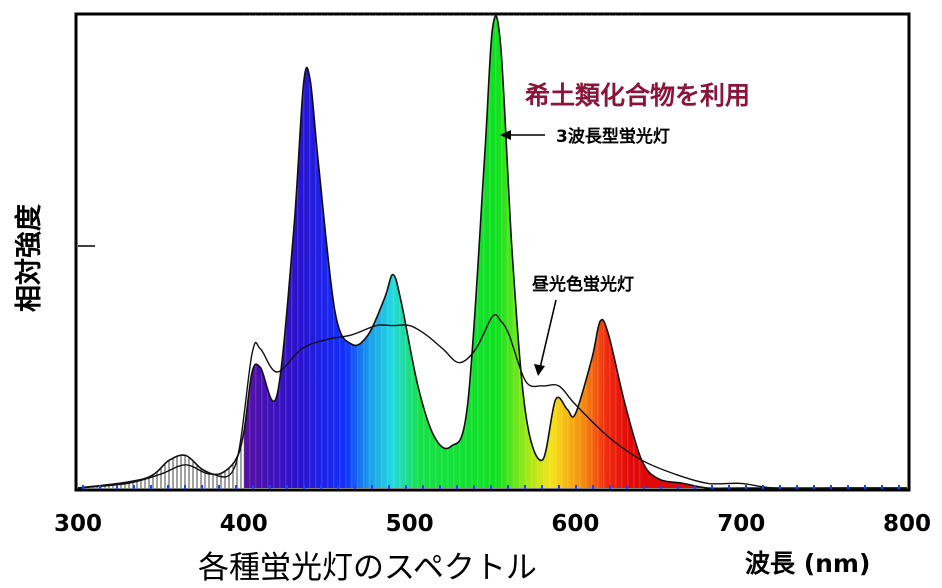 The height and width of the screenshot is (588, 942). Describe the element at coordinates (575, 524) in the screenshot. I see `x-tick-label: 600` at that location.